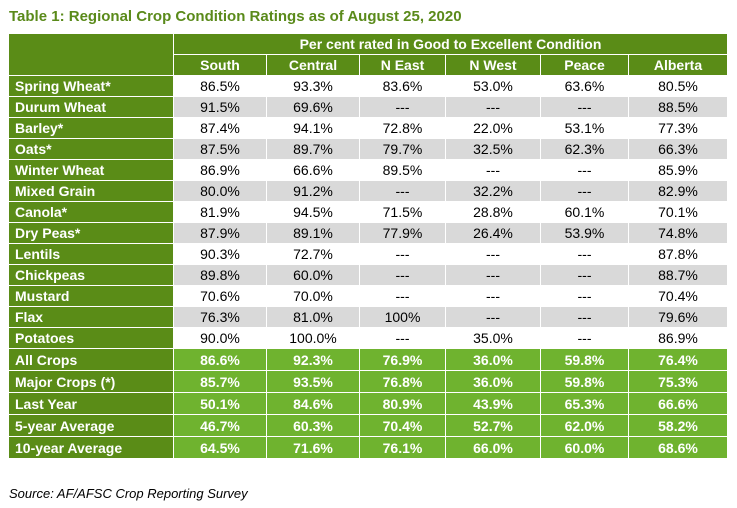  What do you see at coordinates (91, 425) in the screenshot?
I see `row-label: 5-year Average` at bounding box center [91, 425].